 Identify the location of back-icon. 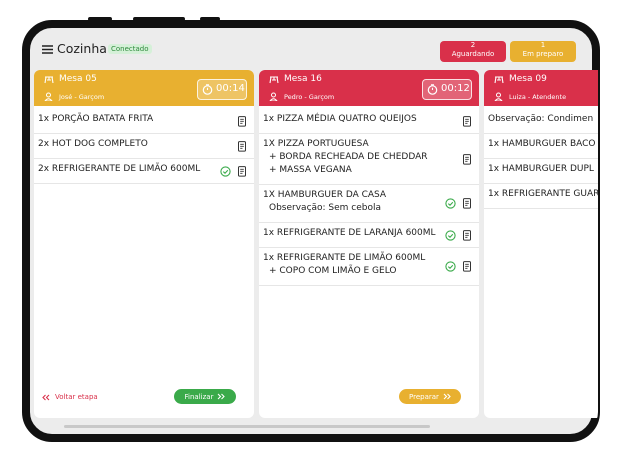
(46, 397).